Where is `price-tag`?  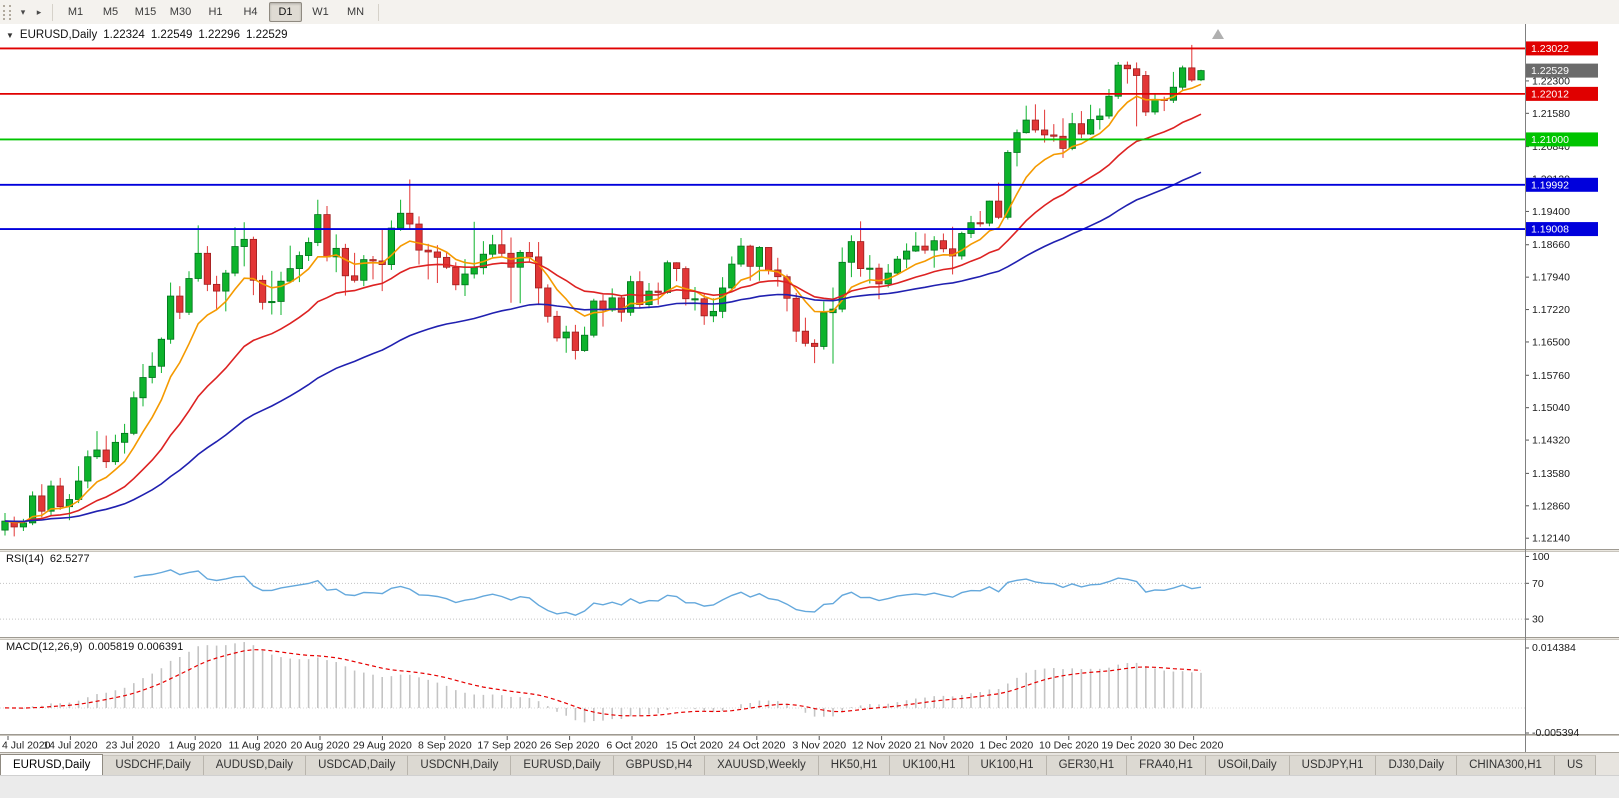
price-tag is located at coordinates (1562, 70).